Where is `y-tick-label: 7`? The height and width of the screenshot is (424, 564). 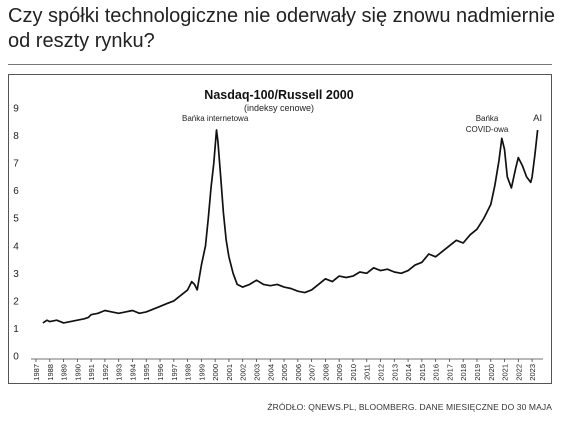
y-tick-label: 7 is located at coordinates (16, 164).